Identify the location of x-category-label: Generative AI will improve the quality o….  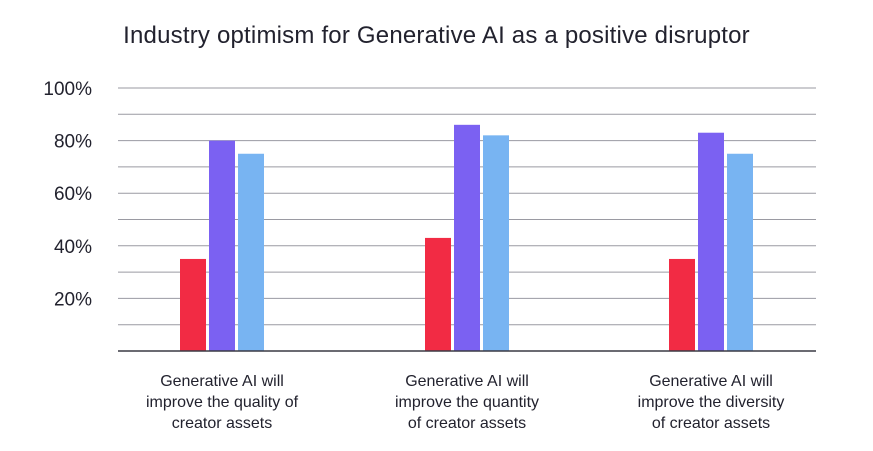
(222, 402).